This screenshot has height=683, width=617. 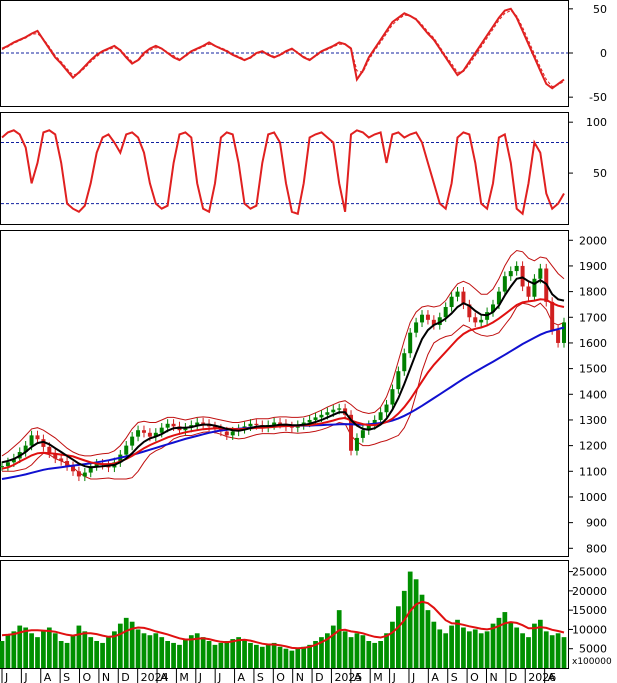 What do you see at coordinates (125, 677) in the screenshot?
I see `x-tick-label: D` at bounding box center [125, 677].